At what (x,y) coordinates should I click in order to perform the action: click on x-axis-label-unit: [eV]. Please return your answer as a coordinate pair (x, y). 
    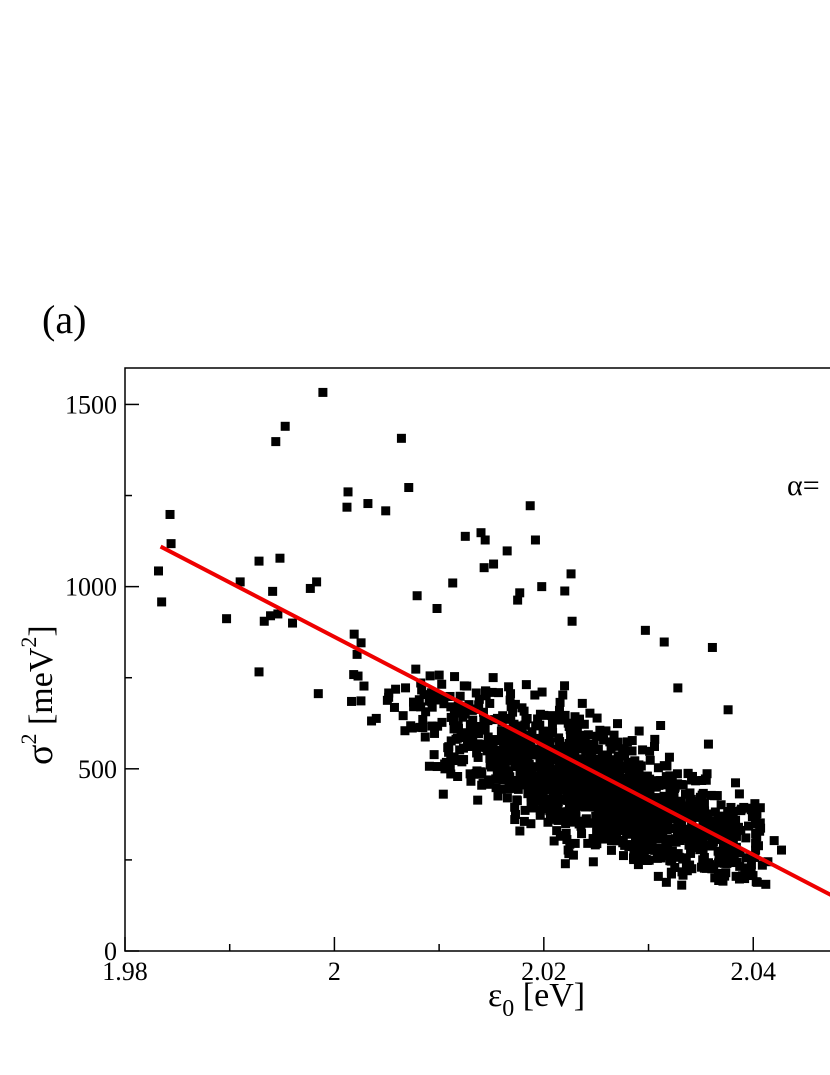
    Looking at the image, I should click on (549, 995).